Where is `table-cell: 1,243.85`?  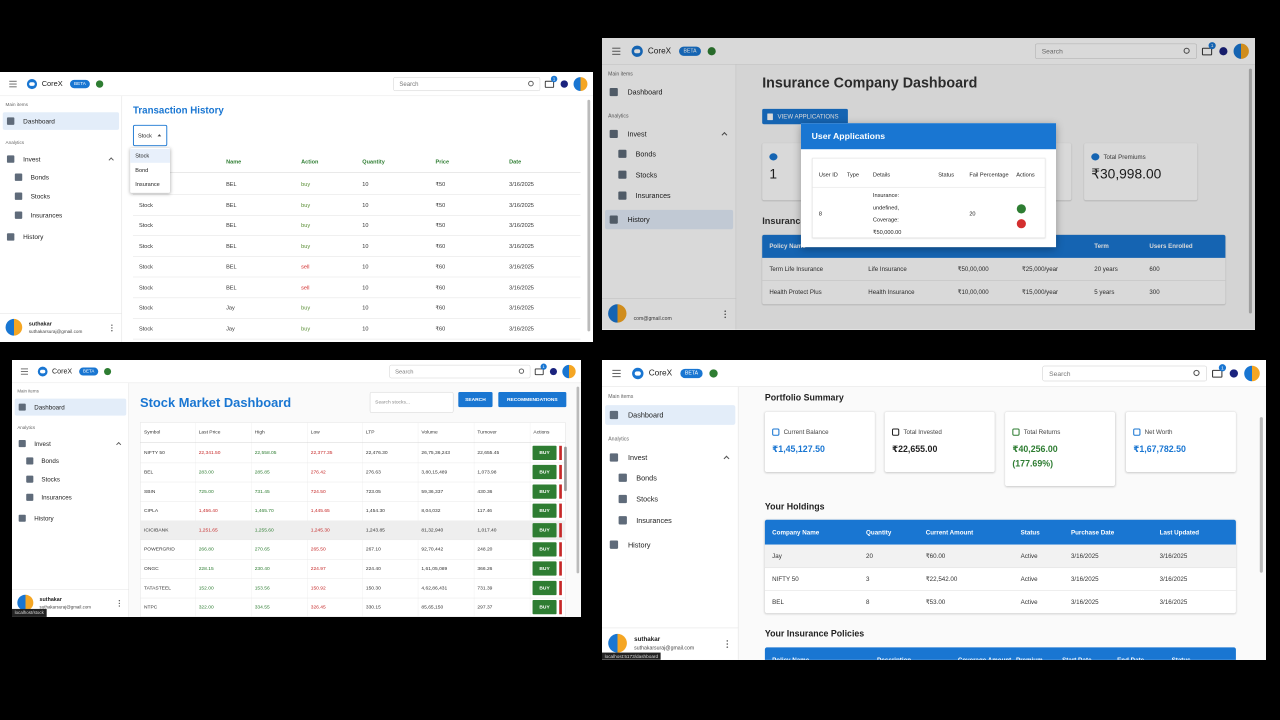 table-cell: 1,243.85 is located at coordinates (375, 530).